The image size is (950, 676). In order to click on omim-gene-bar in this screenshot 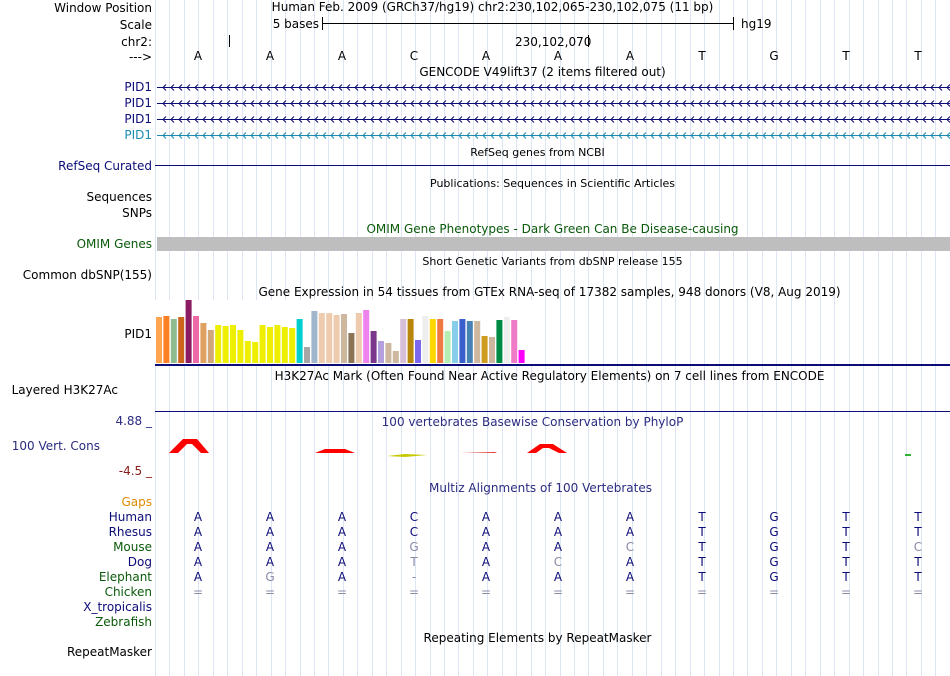, I will do `click(553, 244)`.